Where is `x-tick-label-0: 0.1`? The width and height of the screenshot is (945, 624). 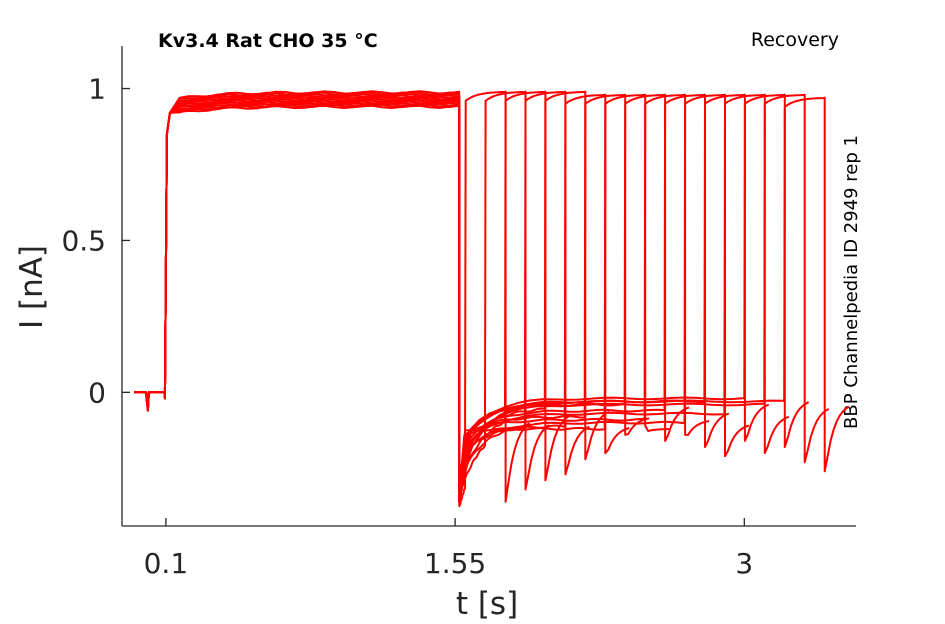
x-tick-label-0: 0.1 is located at coordinates (166, 563).